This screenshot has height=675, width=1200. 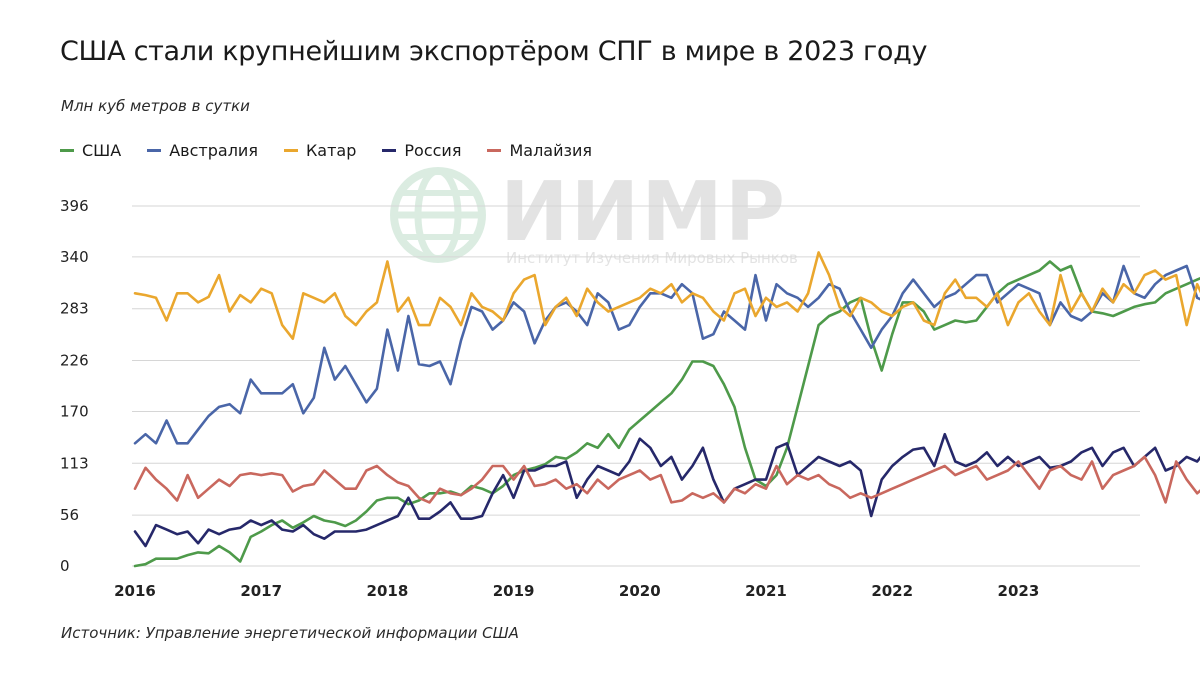 I want to click on x-tick-label: 2018, so click(x=388, y=591).